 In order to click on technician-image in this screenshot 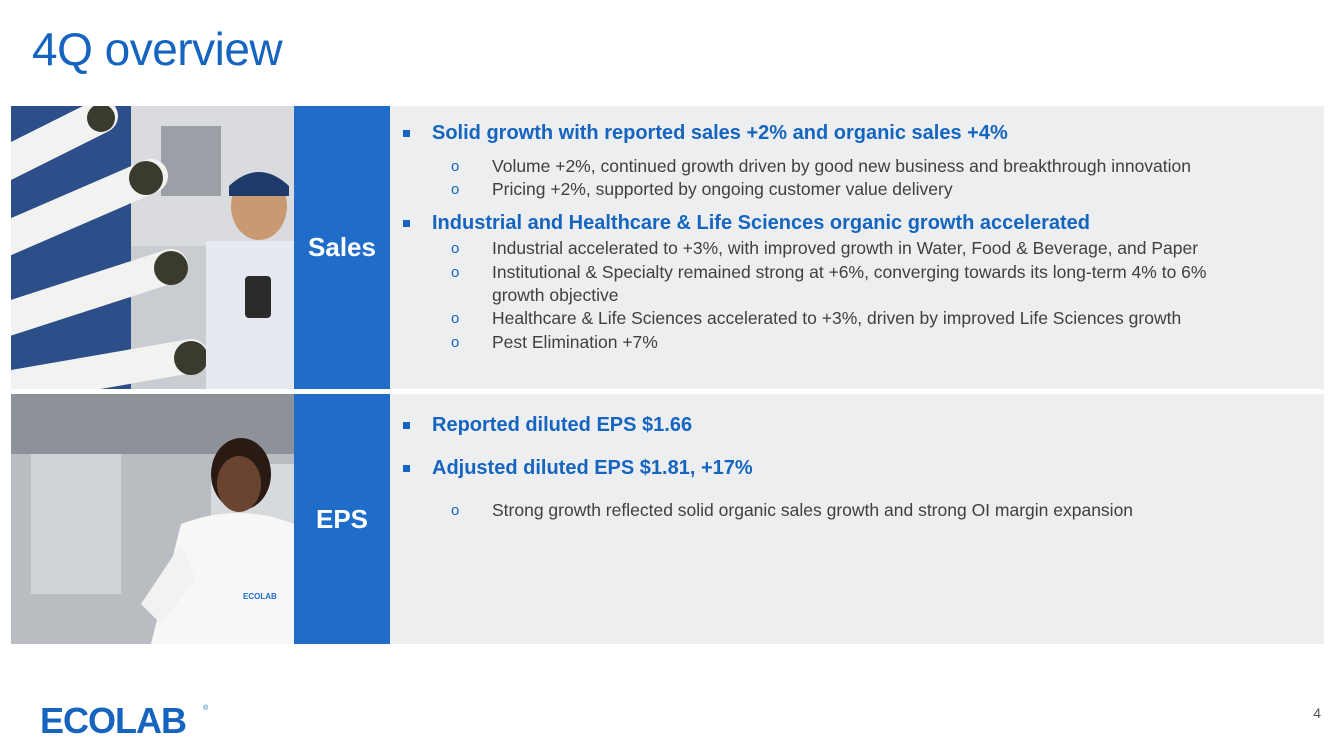, I will do `click(152, 247)`.